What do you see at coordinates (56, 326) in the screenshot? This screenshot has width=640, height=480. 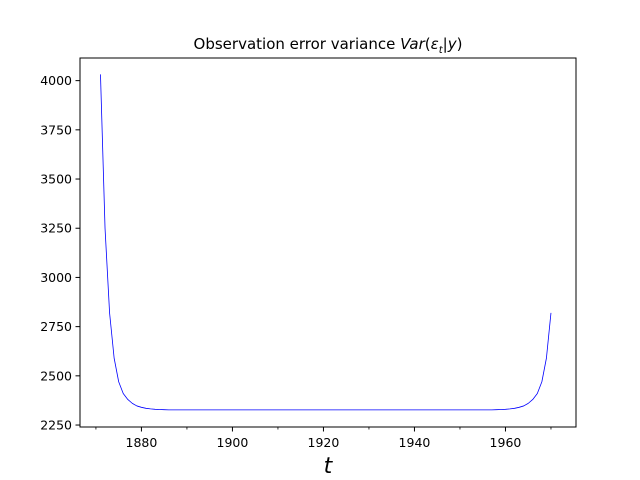 I see `y-tick-label-2750: 2750` at bounding box center [56, 326].